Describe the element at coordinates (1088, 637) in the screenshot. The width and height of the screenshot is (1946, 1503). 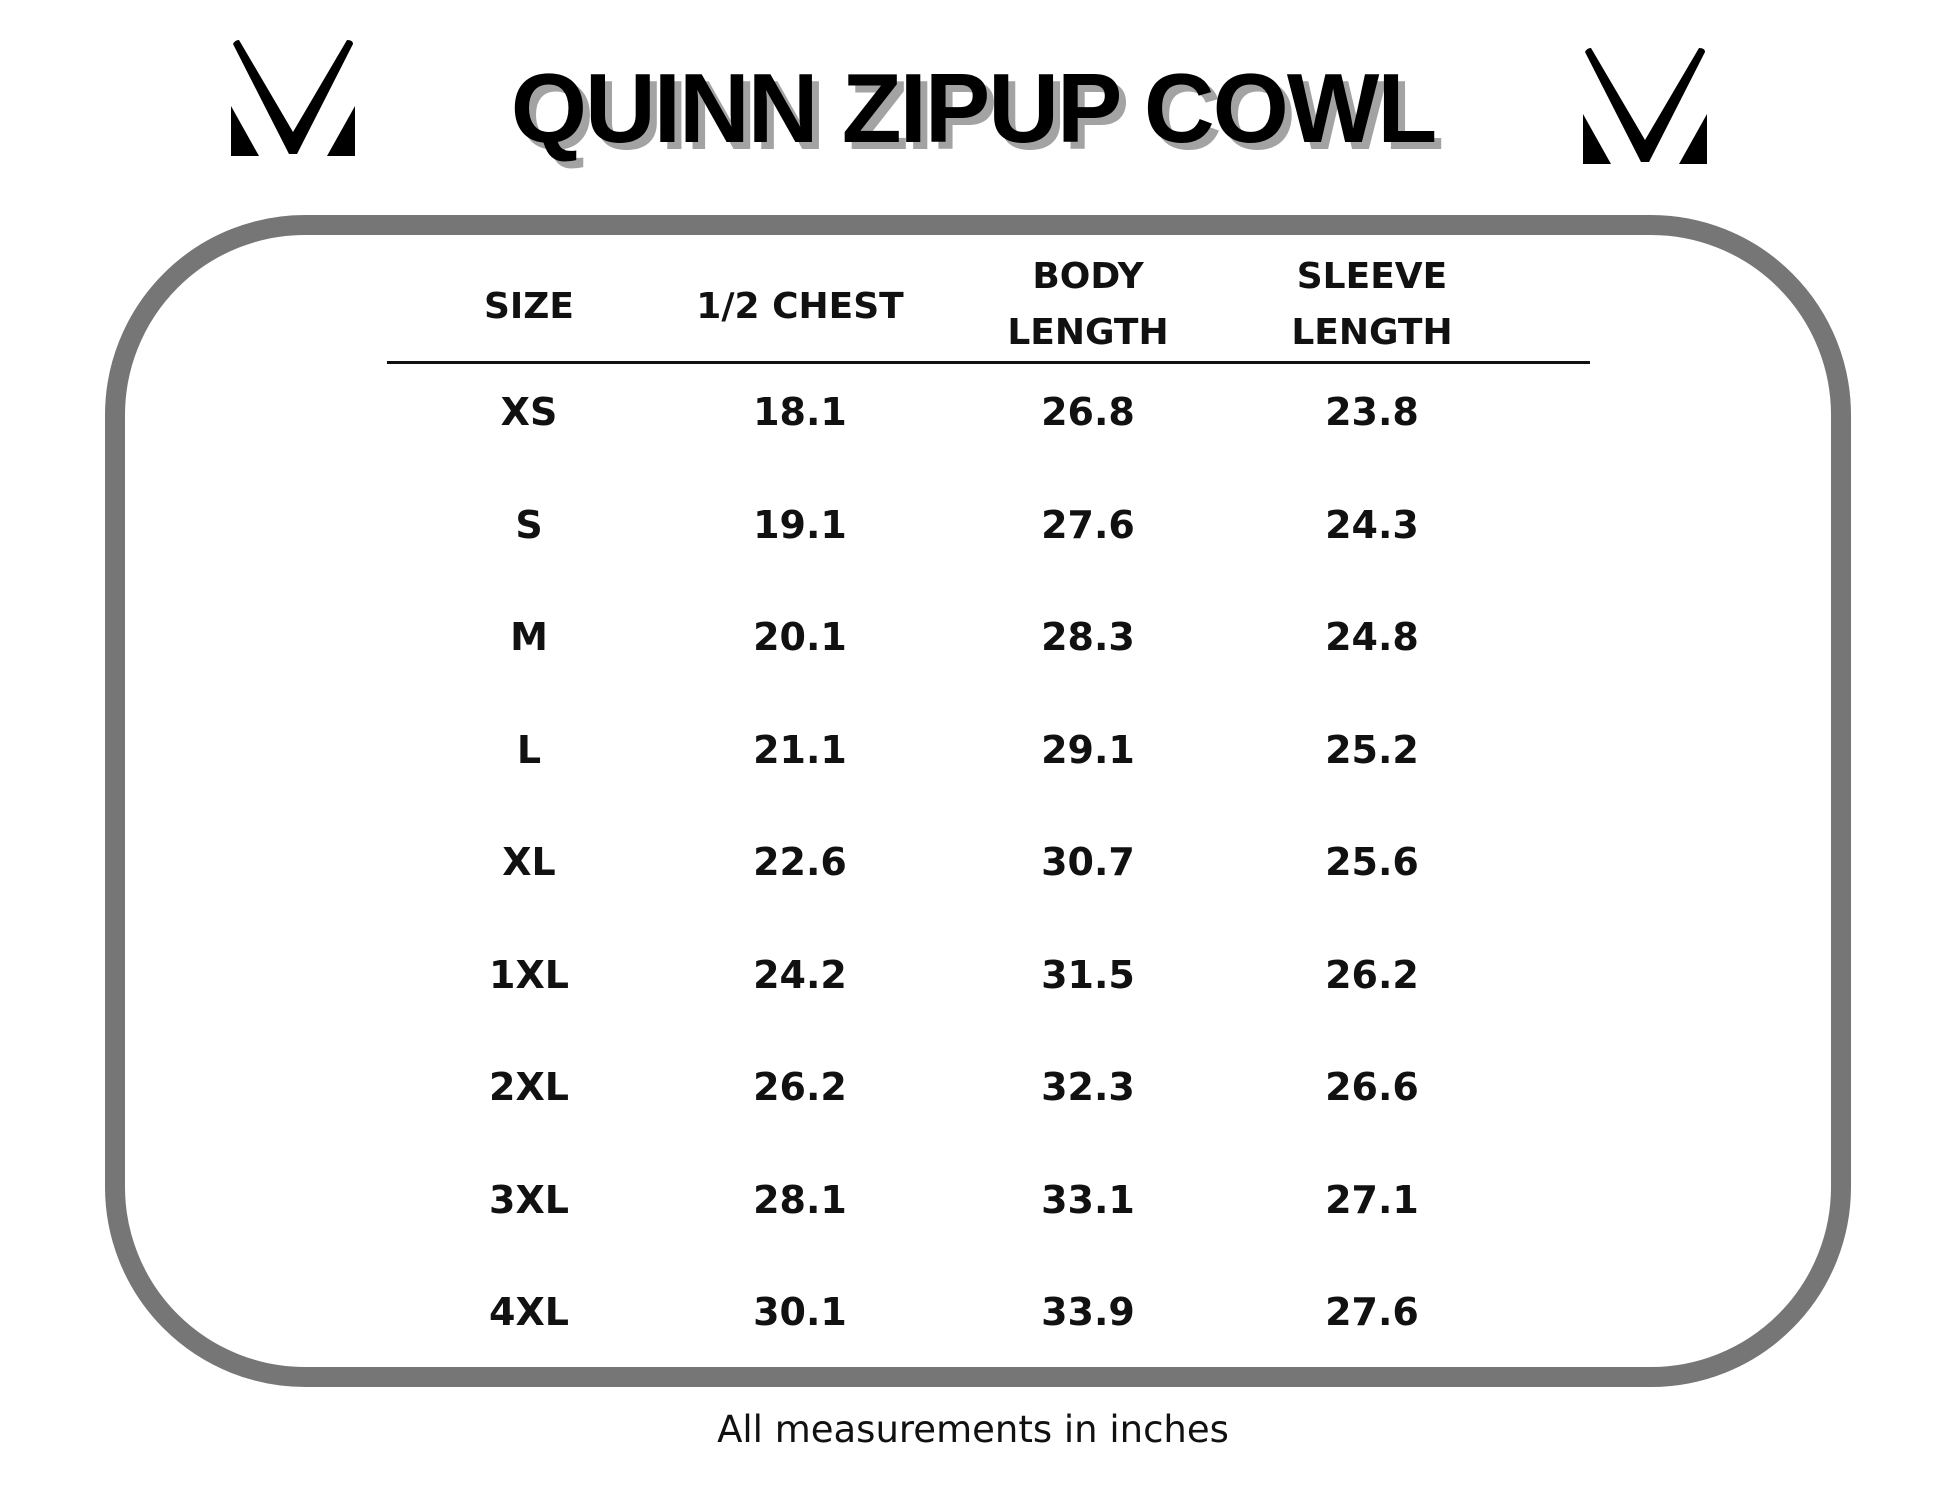
I see `measurement-cell: 28.3` at that location.